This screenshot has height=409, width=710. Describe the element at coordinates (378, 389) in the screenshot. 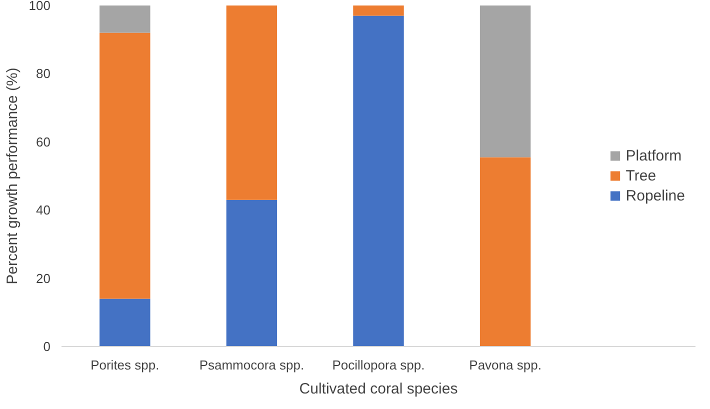

I see `x-axis-title: Cultivated coral species` at that location.